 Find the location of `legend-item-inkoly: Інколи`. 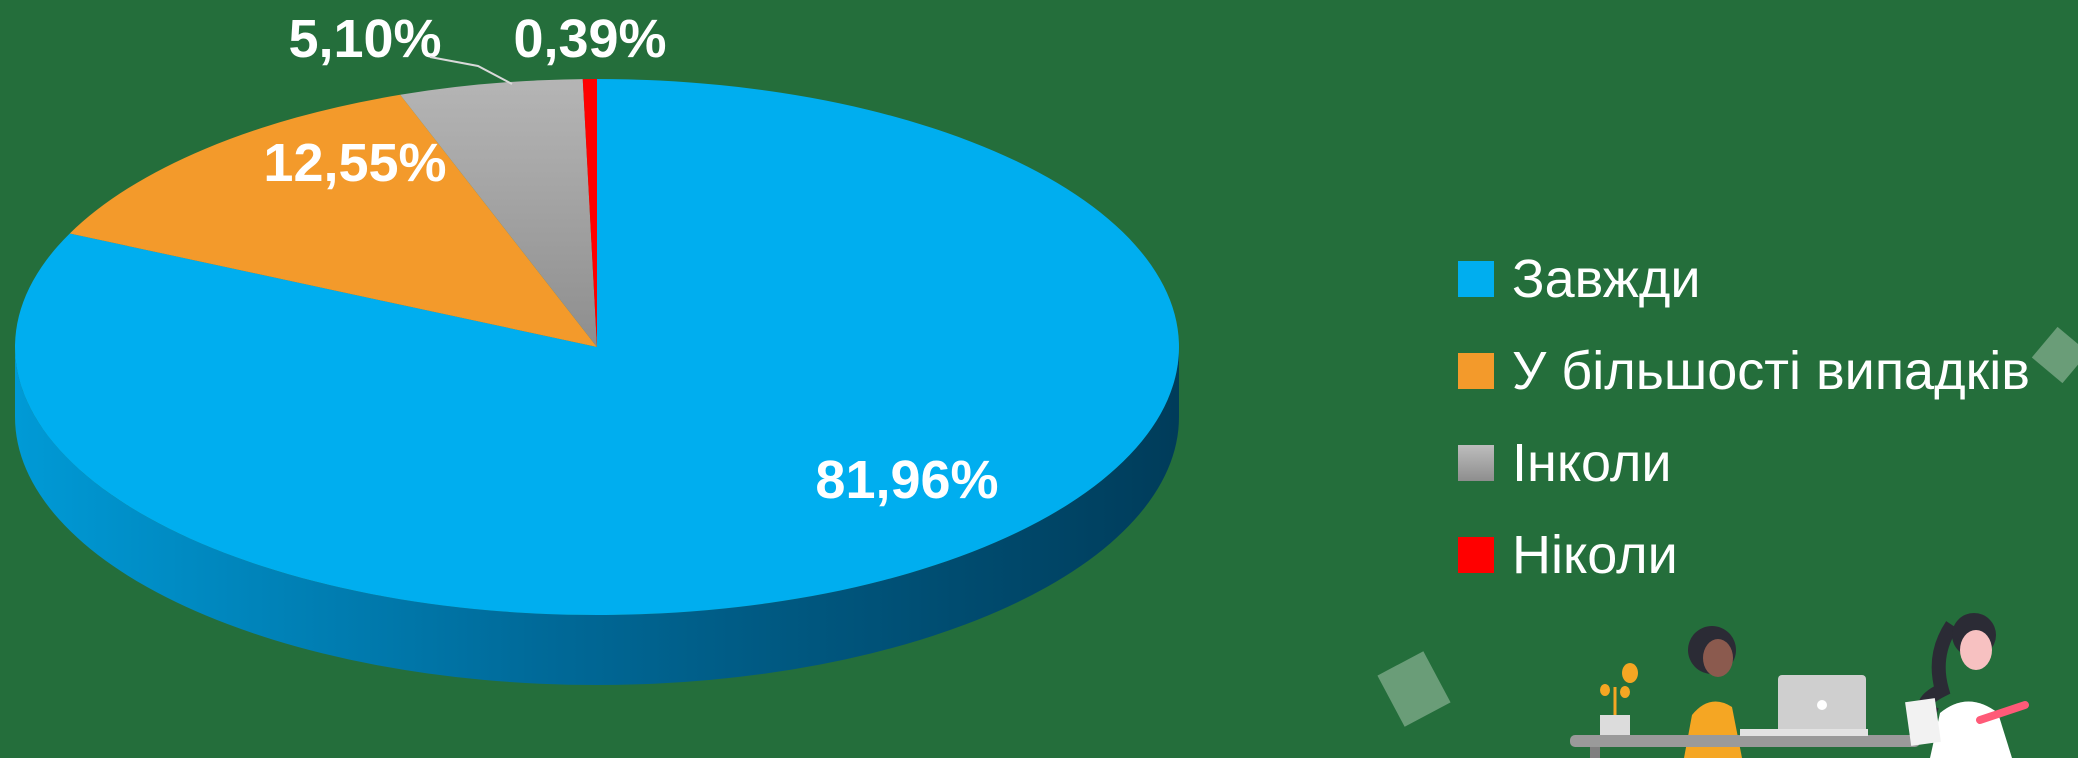

legend-item-inkoly: Інколи is located at coordinates (1744, 463).